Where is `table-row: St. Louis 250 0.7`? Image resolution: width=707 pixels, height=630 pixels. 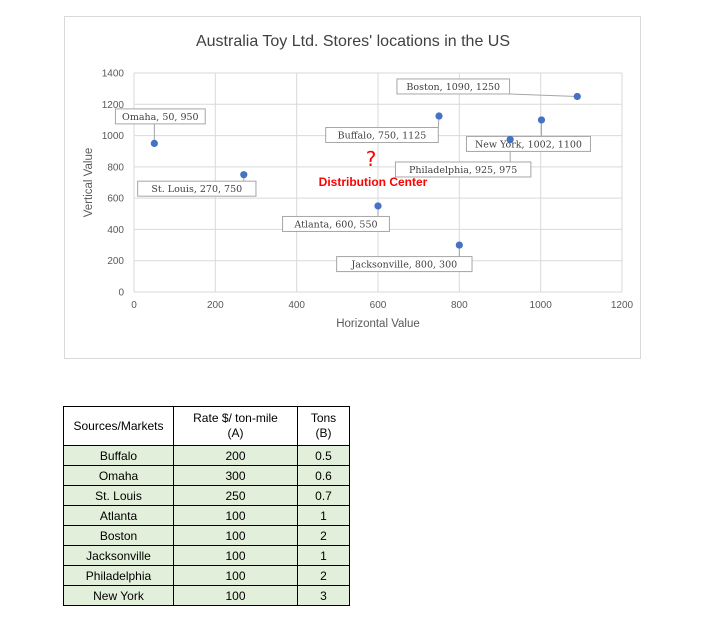
table-row: St. Louis 250 0.7 is located at coordinates (206, 495).